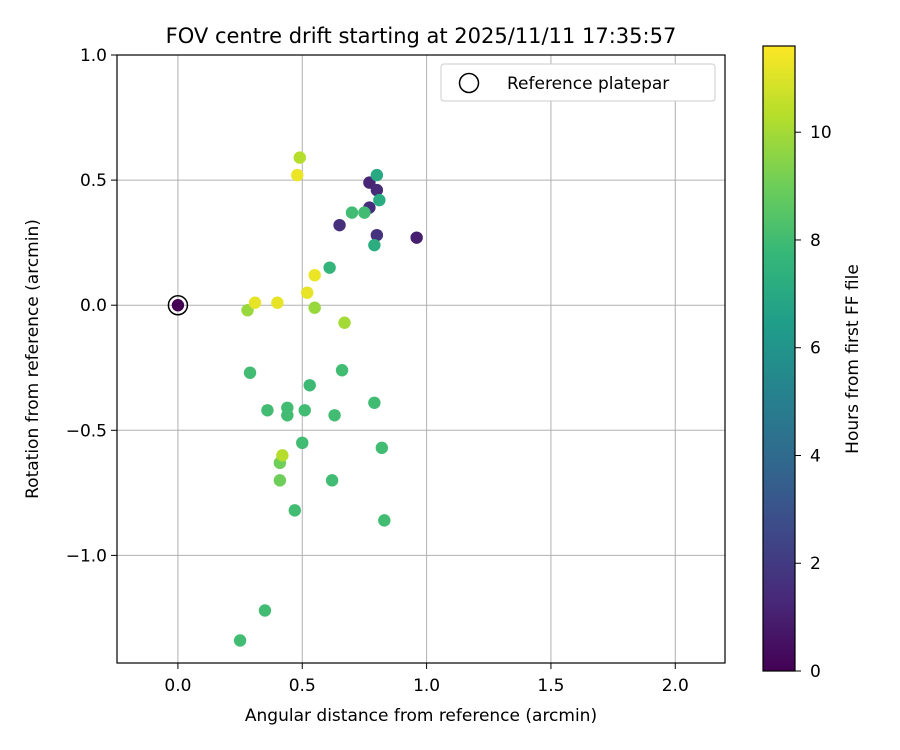 The image size is (900, 750). Describe the element at coordinates (421, 716) in the screenshot. I see `x-axis-label: Angular distance from reference (arcmin)` at that location.